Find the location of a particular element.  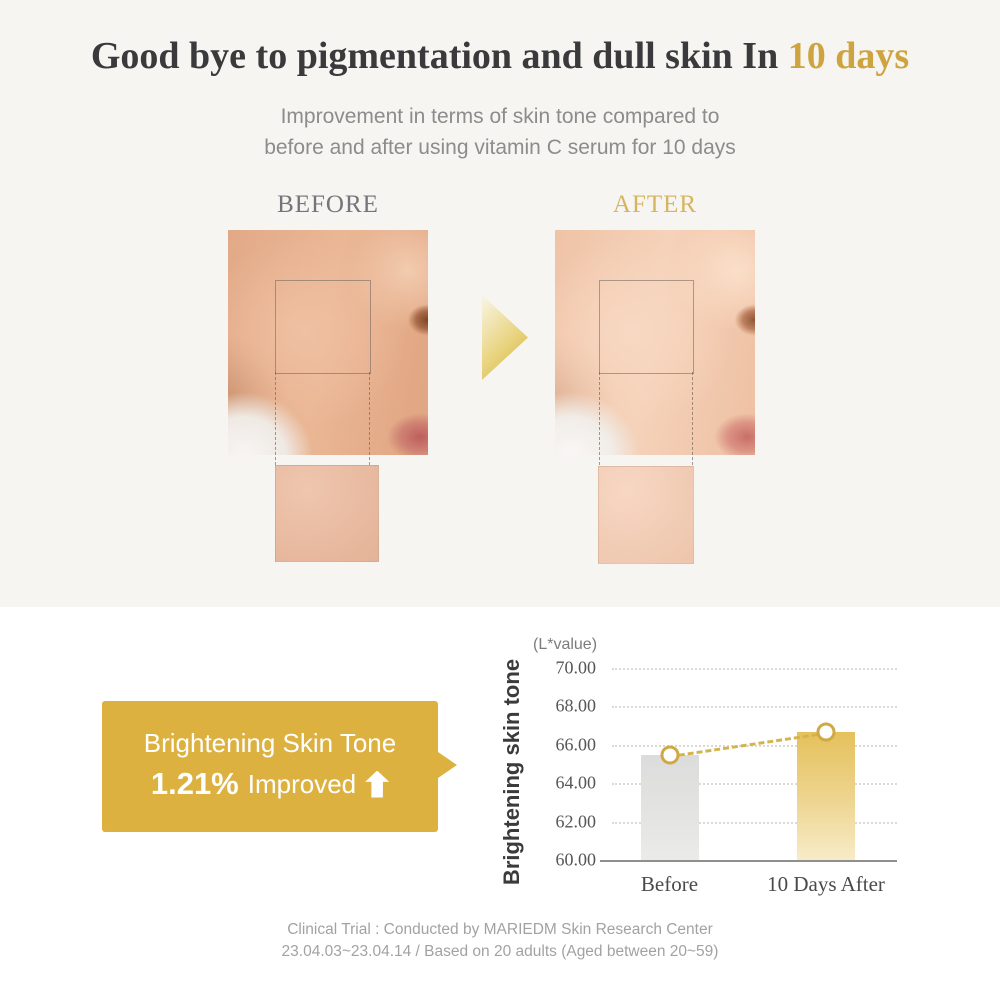

x-category-label: Before is located at coordinates (669, 884).